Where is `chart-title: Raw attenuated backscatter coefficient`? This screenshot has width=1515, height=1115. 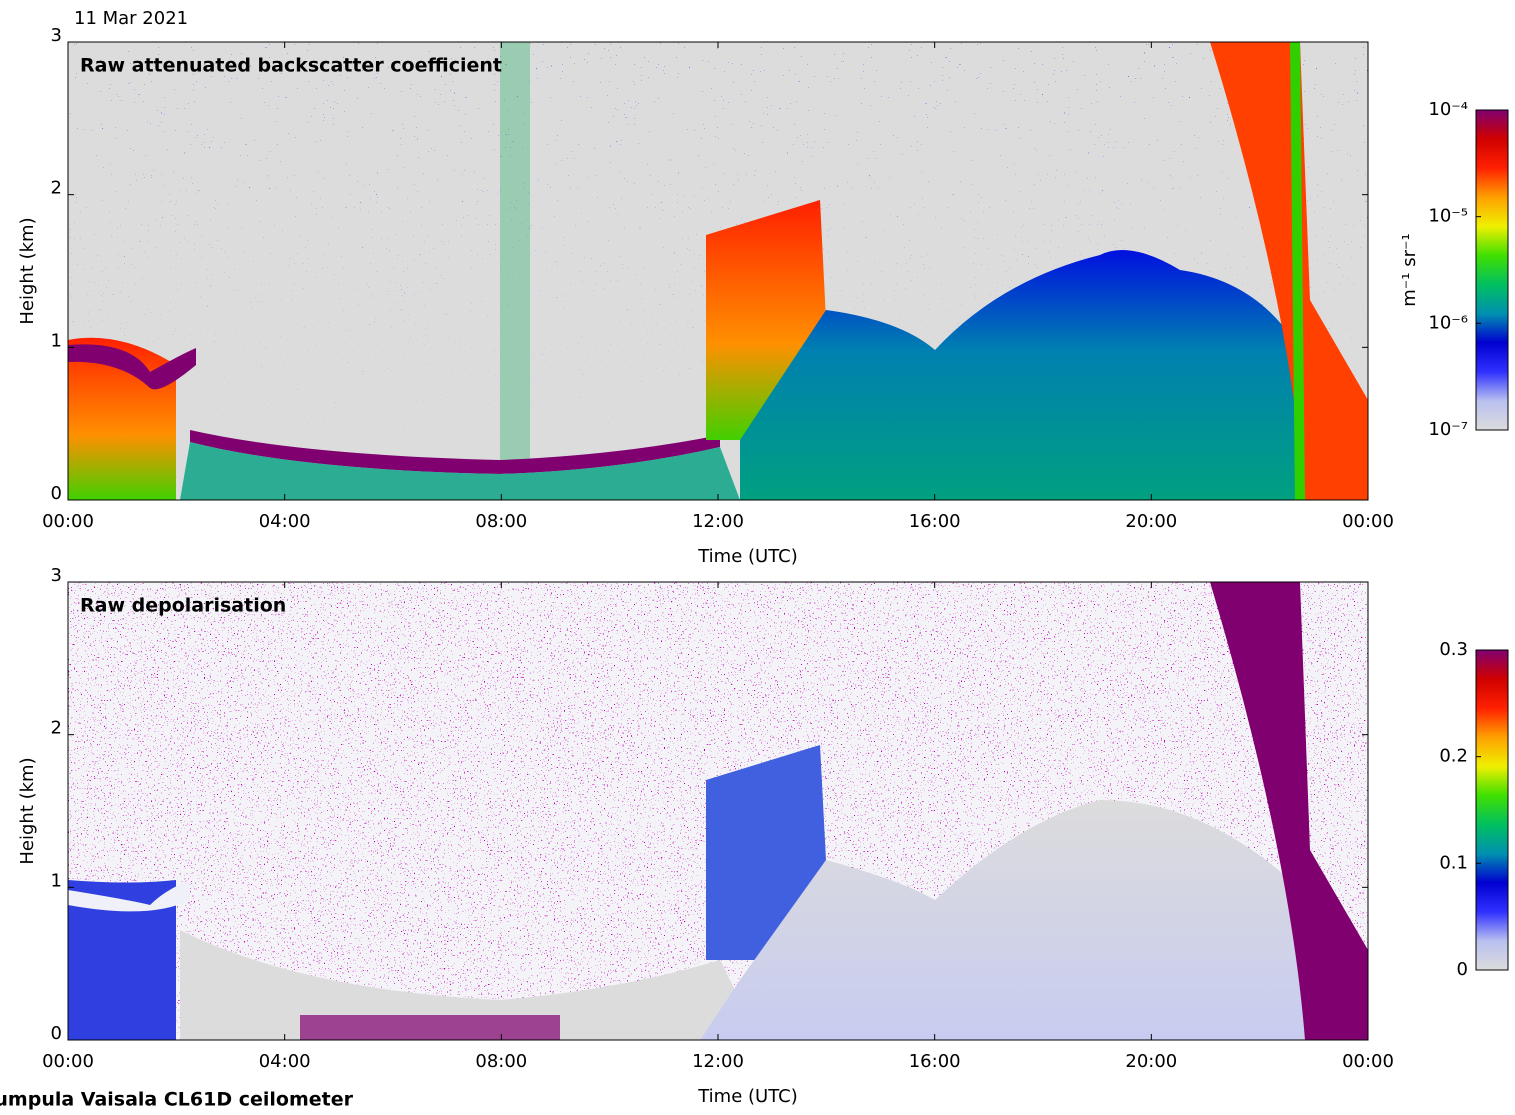 chart-title: Raw attenuated backscatter coefficient is located at coordinates (291, 66).